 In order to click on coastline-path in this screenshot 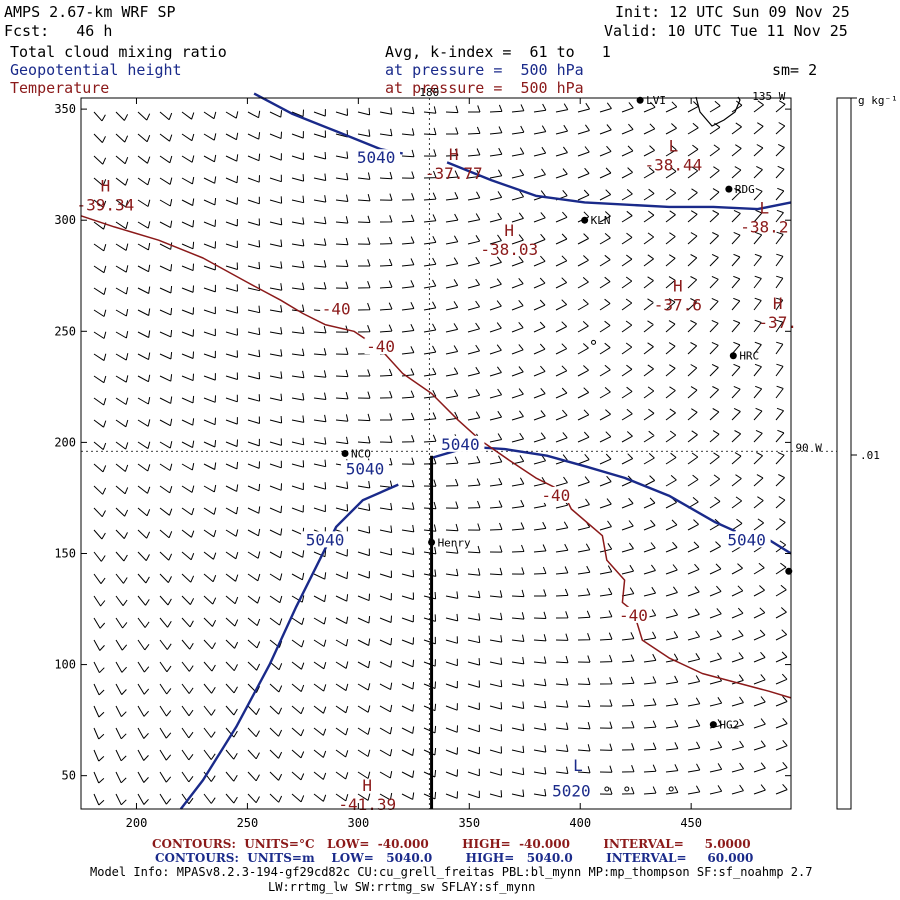, I will do `click(718, 111)`.